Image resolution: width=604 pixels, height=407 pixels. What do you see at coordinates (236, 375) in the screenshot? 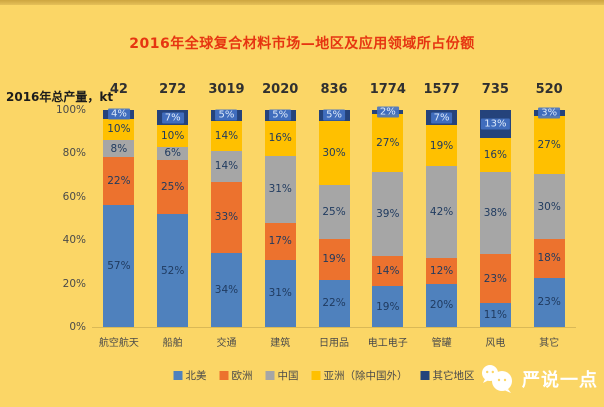
I see `legend-item: 欧洲` at bounding box center [236, 375].